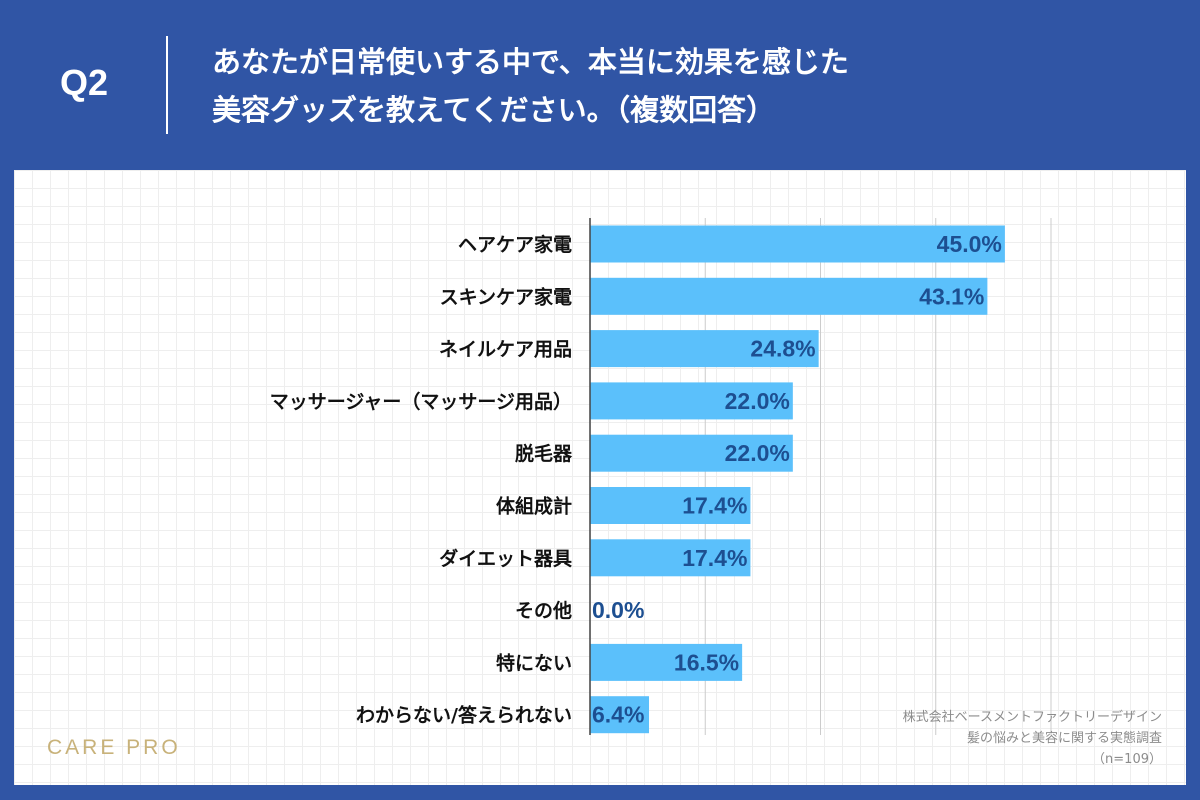 The width and height of the screenshot is (1200, 800). Describe the element at coordinates (530, 62) in the screenshot. I see `question-title-line-1: あなたが日常使いする中で、本当に効果を感じた` at that location.